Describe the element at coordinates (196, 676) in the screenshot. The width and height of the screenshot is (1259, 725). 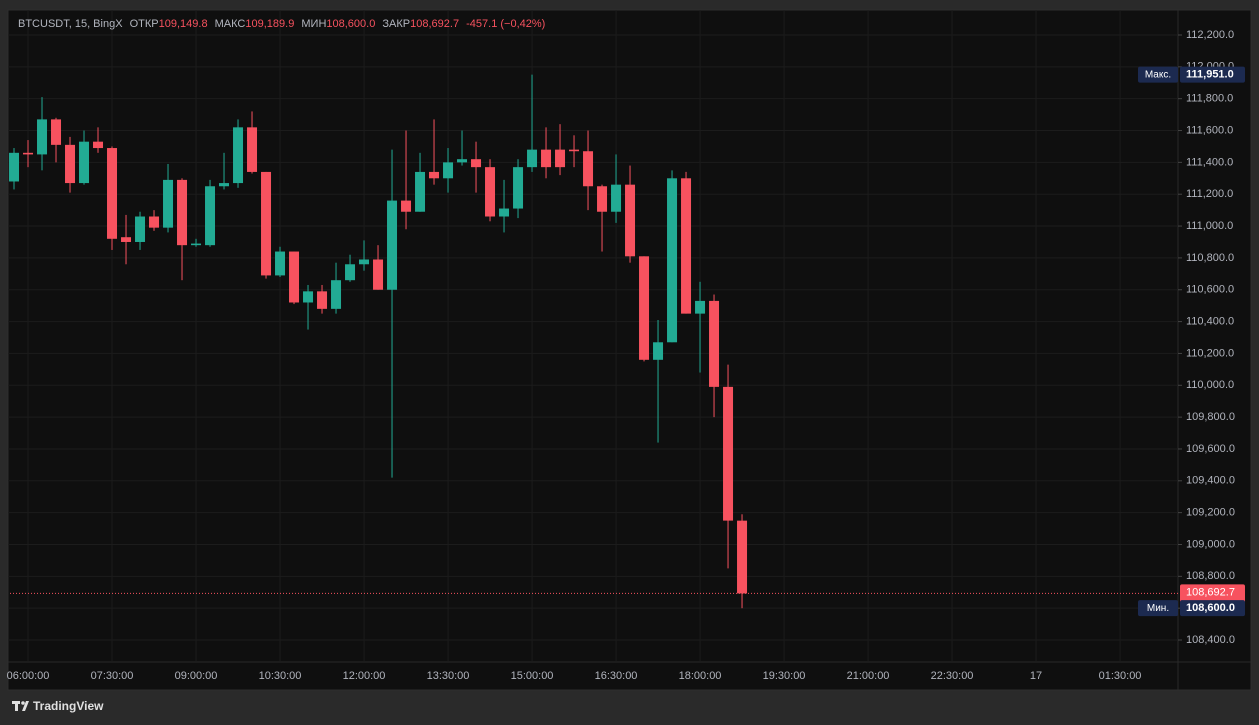
I see `x-tick-label: 09:00:00` at that location.